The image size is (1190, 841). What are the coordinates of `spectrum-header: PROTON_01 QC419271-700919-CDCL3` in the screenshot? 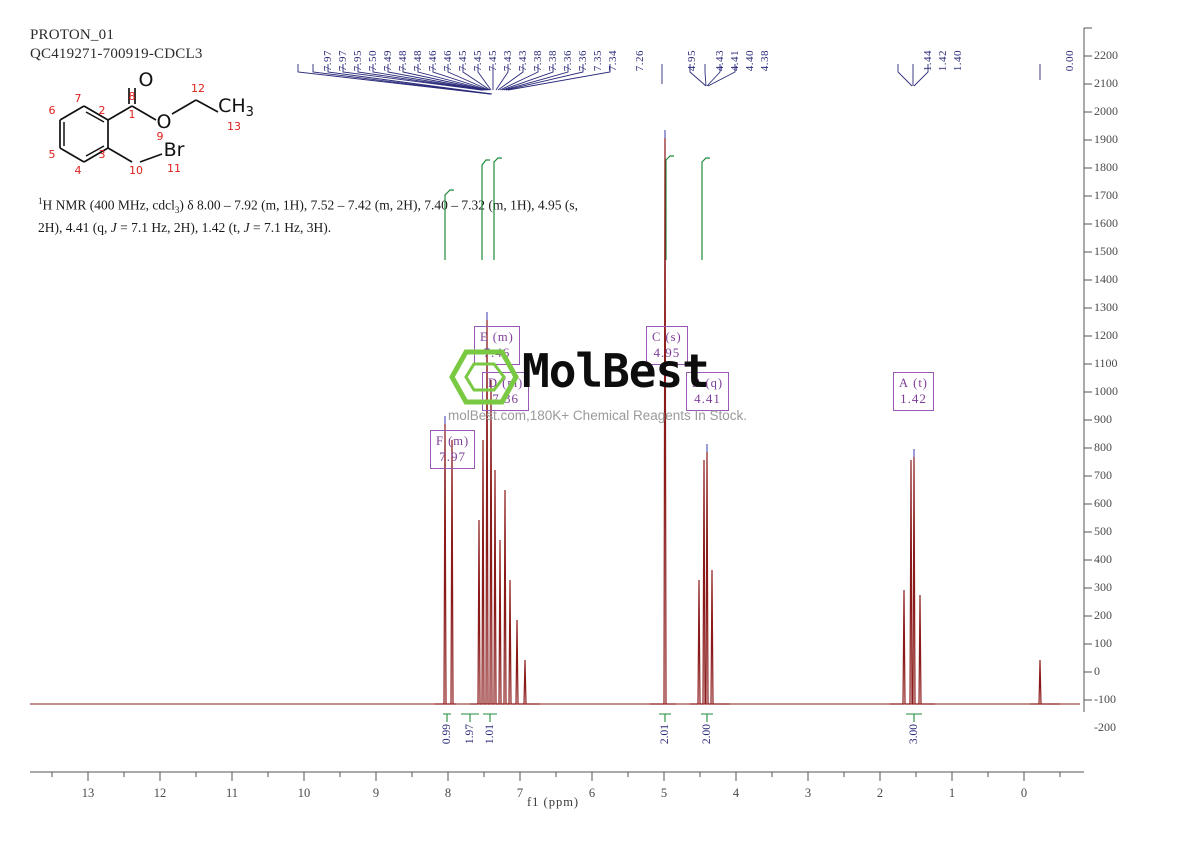 It's located at (116, 45).